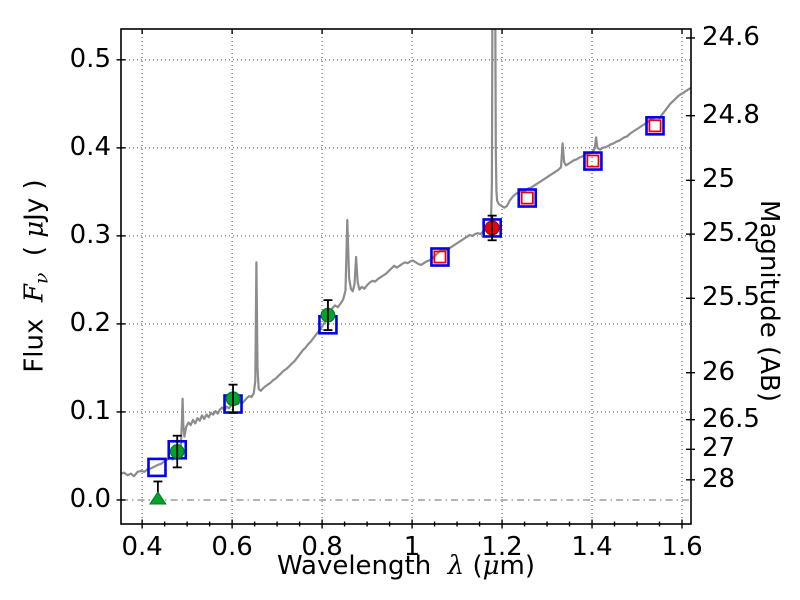 The image size is (800, 600). I want to click on flux-word: Flux, so click(34, 337).